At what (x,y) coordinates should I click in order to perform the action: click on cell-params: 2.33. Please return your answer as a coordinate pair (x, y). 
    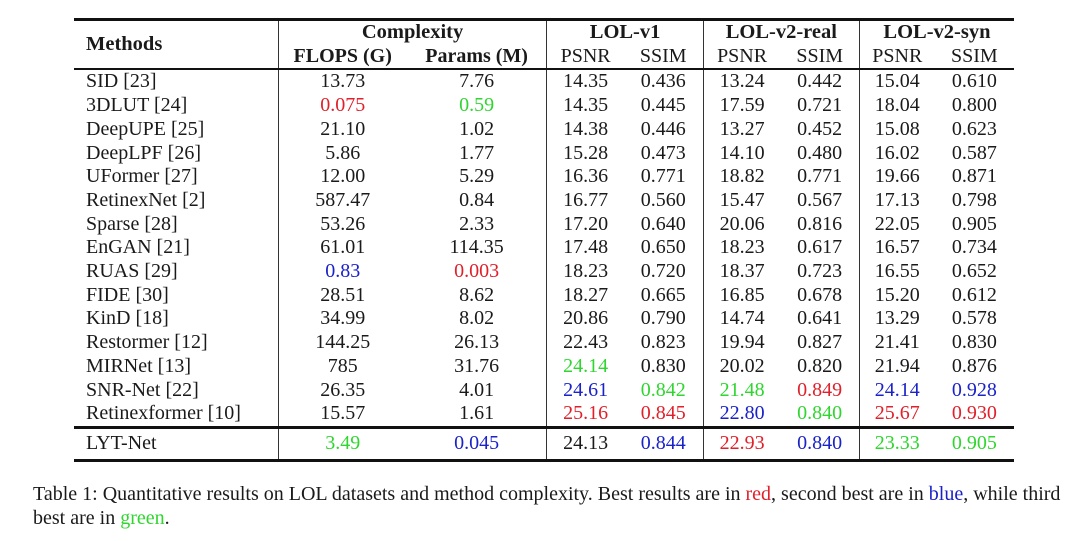
    Looking at the image, I should click on (477, 223).